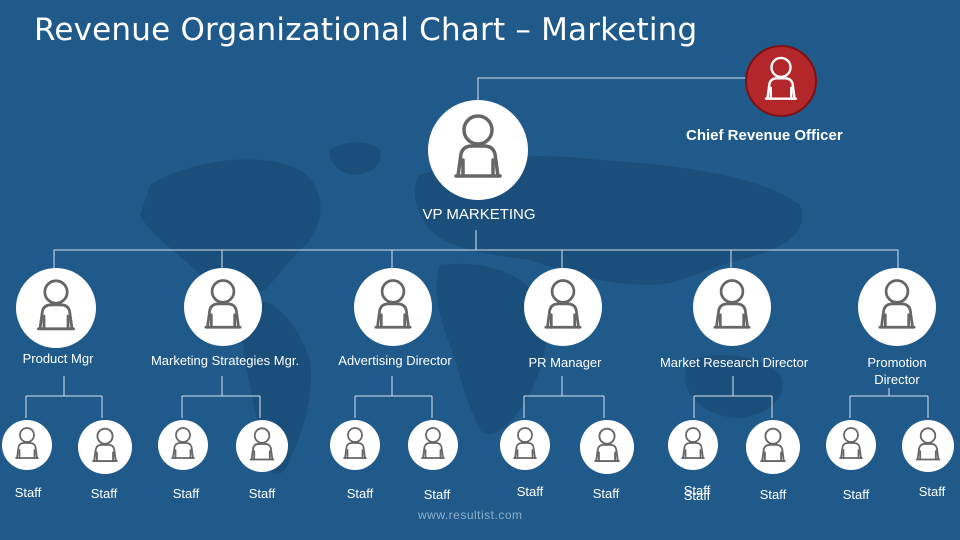 This screenshot has height=540, width=960. Describe the element at coordinates (58, 358) in the screenshot. I see `manager-label: Product Mgr` at that location.